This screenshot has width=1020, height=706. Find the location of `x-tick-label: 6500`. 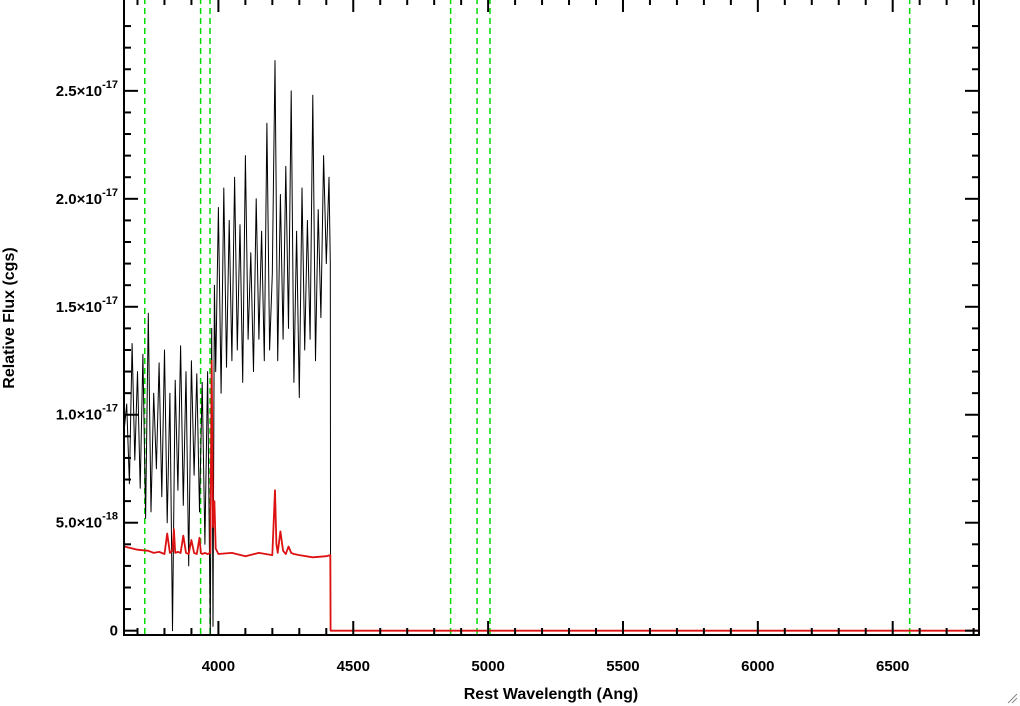

x-tick-label: 6500 is located at coordinates (892, 666).